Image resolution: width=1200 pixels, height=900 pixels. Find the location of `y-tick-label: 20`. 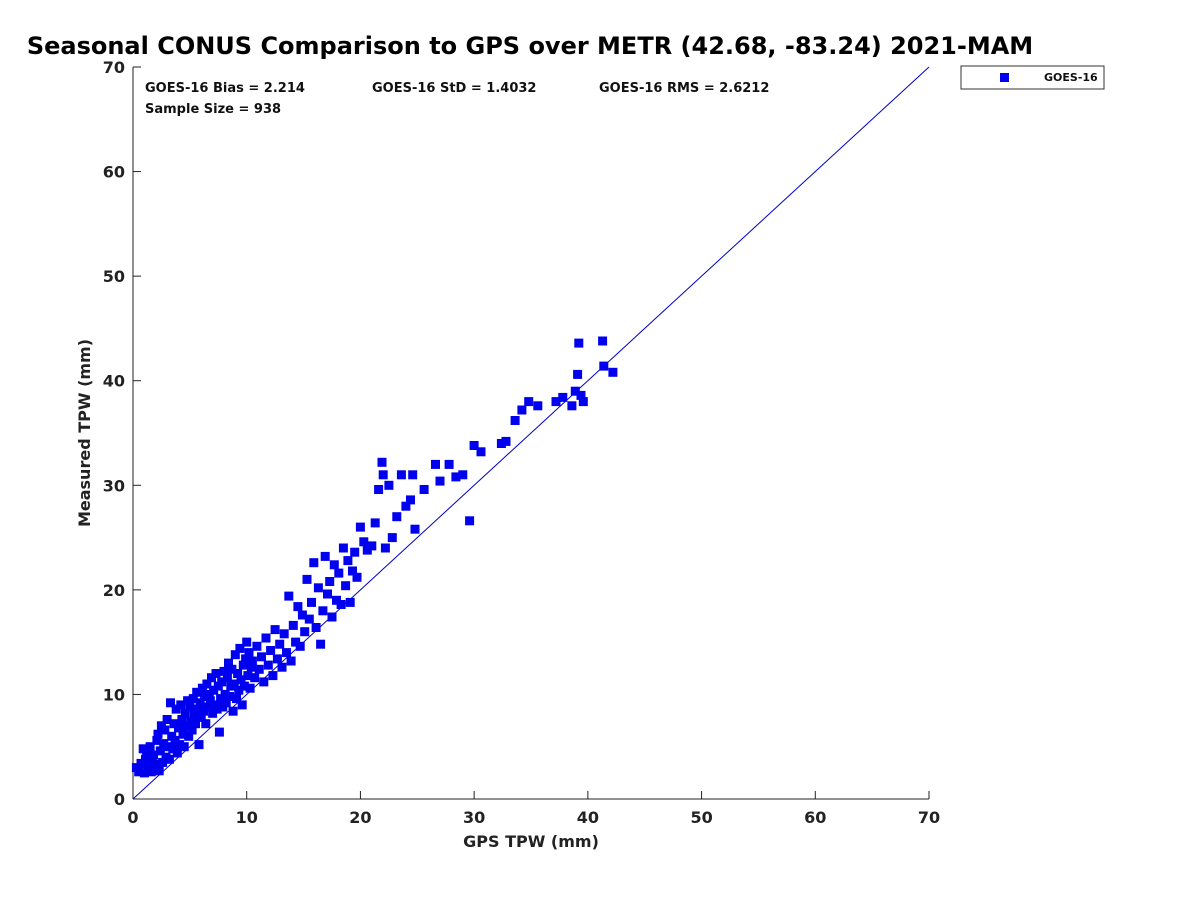

y-tick-label: 20 is located at coordinates (114, 590).